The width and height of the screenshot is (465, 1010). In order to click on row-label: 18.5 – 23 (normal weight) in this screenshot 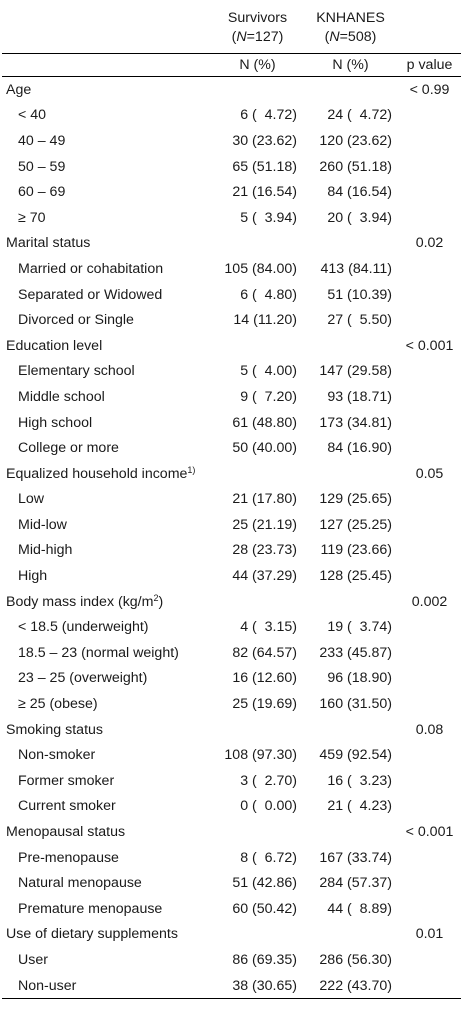, I will do `click(98, 652)`.